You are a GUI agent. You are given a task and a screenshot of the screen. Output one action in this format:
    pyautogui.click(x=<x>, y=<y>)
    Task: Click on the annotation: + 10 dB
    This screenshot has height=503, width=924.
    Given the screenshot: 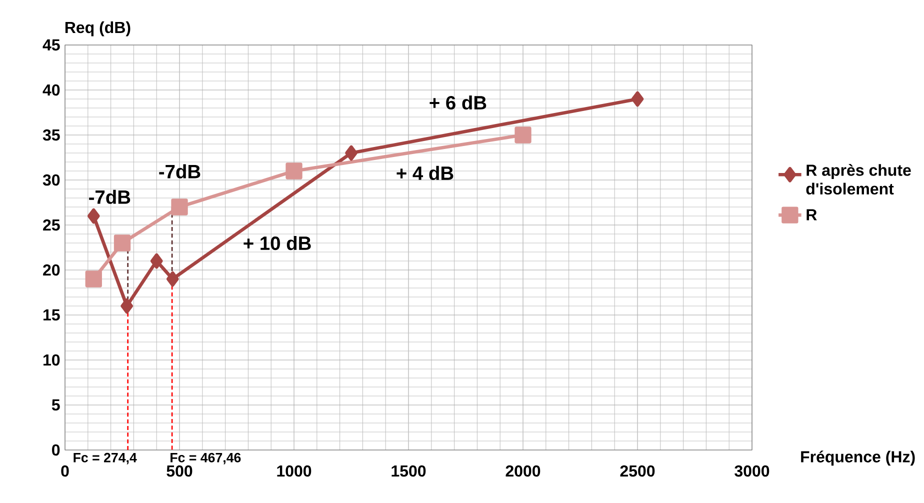 What is the action you would take?
    pyautogui.click(x=277, y=243)
    